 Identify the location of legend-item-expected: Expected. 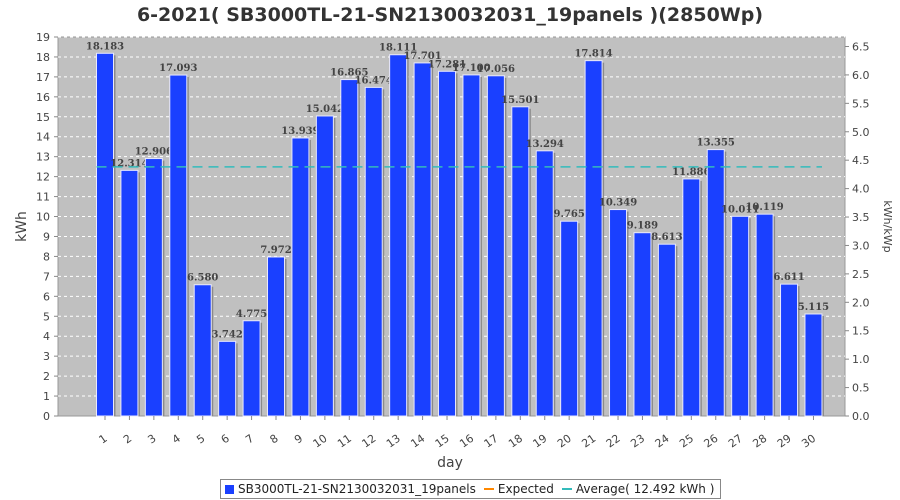
(518, 489).